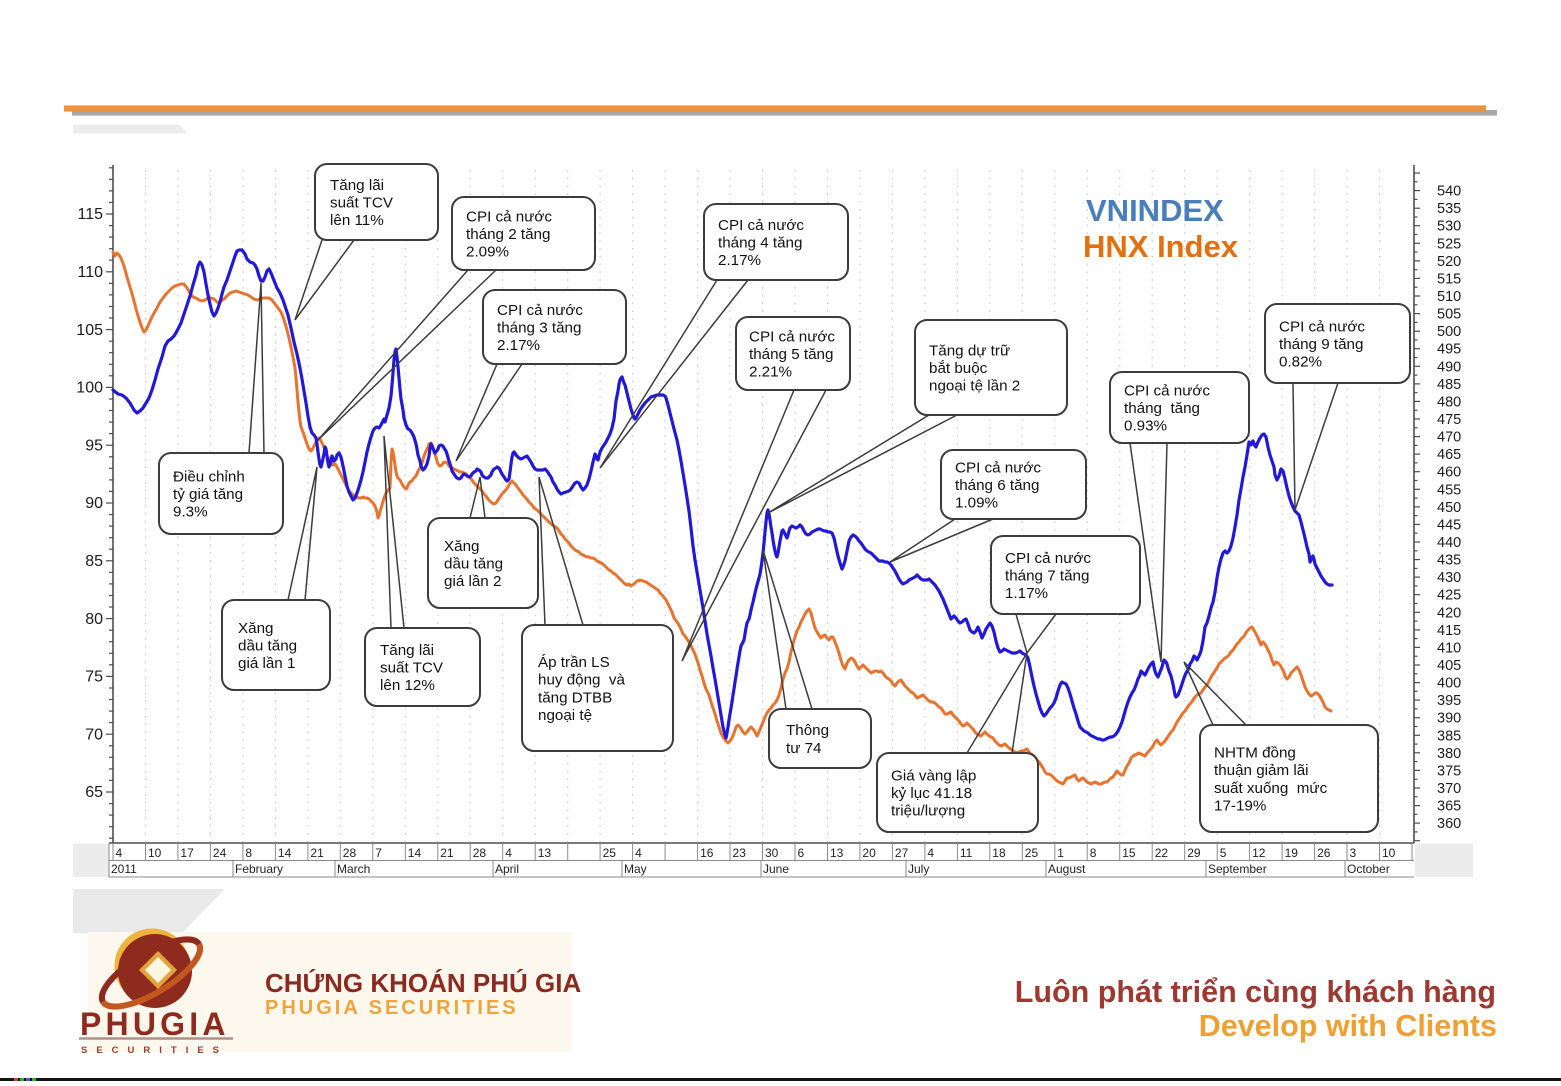 The width and height of the screenshot is (1561, 1086). I want to click on svg-text: huy động và, so click(582, 680).